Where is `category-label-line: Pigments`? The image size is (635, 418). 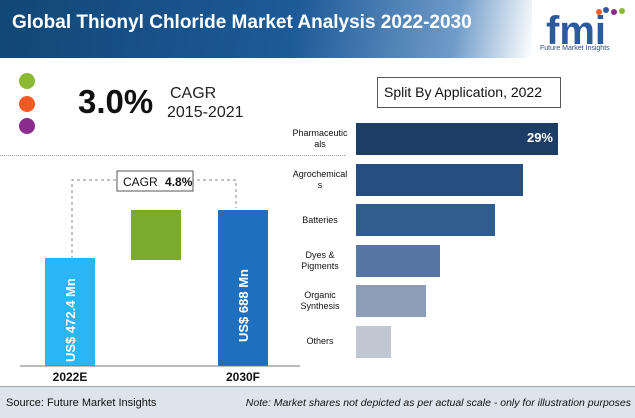
category-label-line: Pigments is located at coordinates (320, 265).